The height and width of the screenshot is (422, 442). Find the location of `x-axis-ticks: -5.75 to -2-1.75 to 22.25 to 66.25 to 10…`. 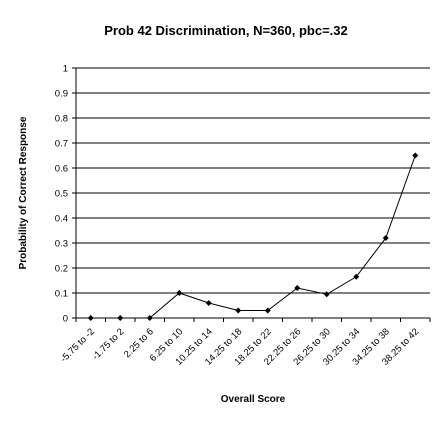

x-axis-ticks: -5.75 to -2-1.75 to 22.25 to 66.25 to 10… is located at coordinates (244, 343).